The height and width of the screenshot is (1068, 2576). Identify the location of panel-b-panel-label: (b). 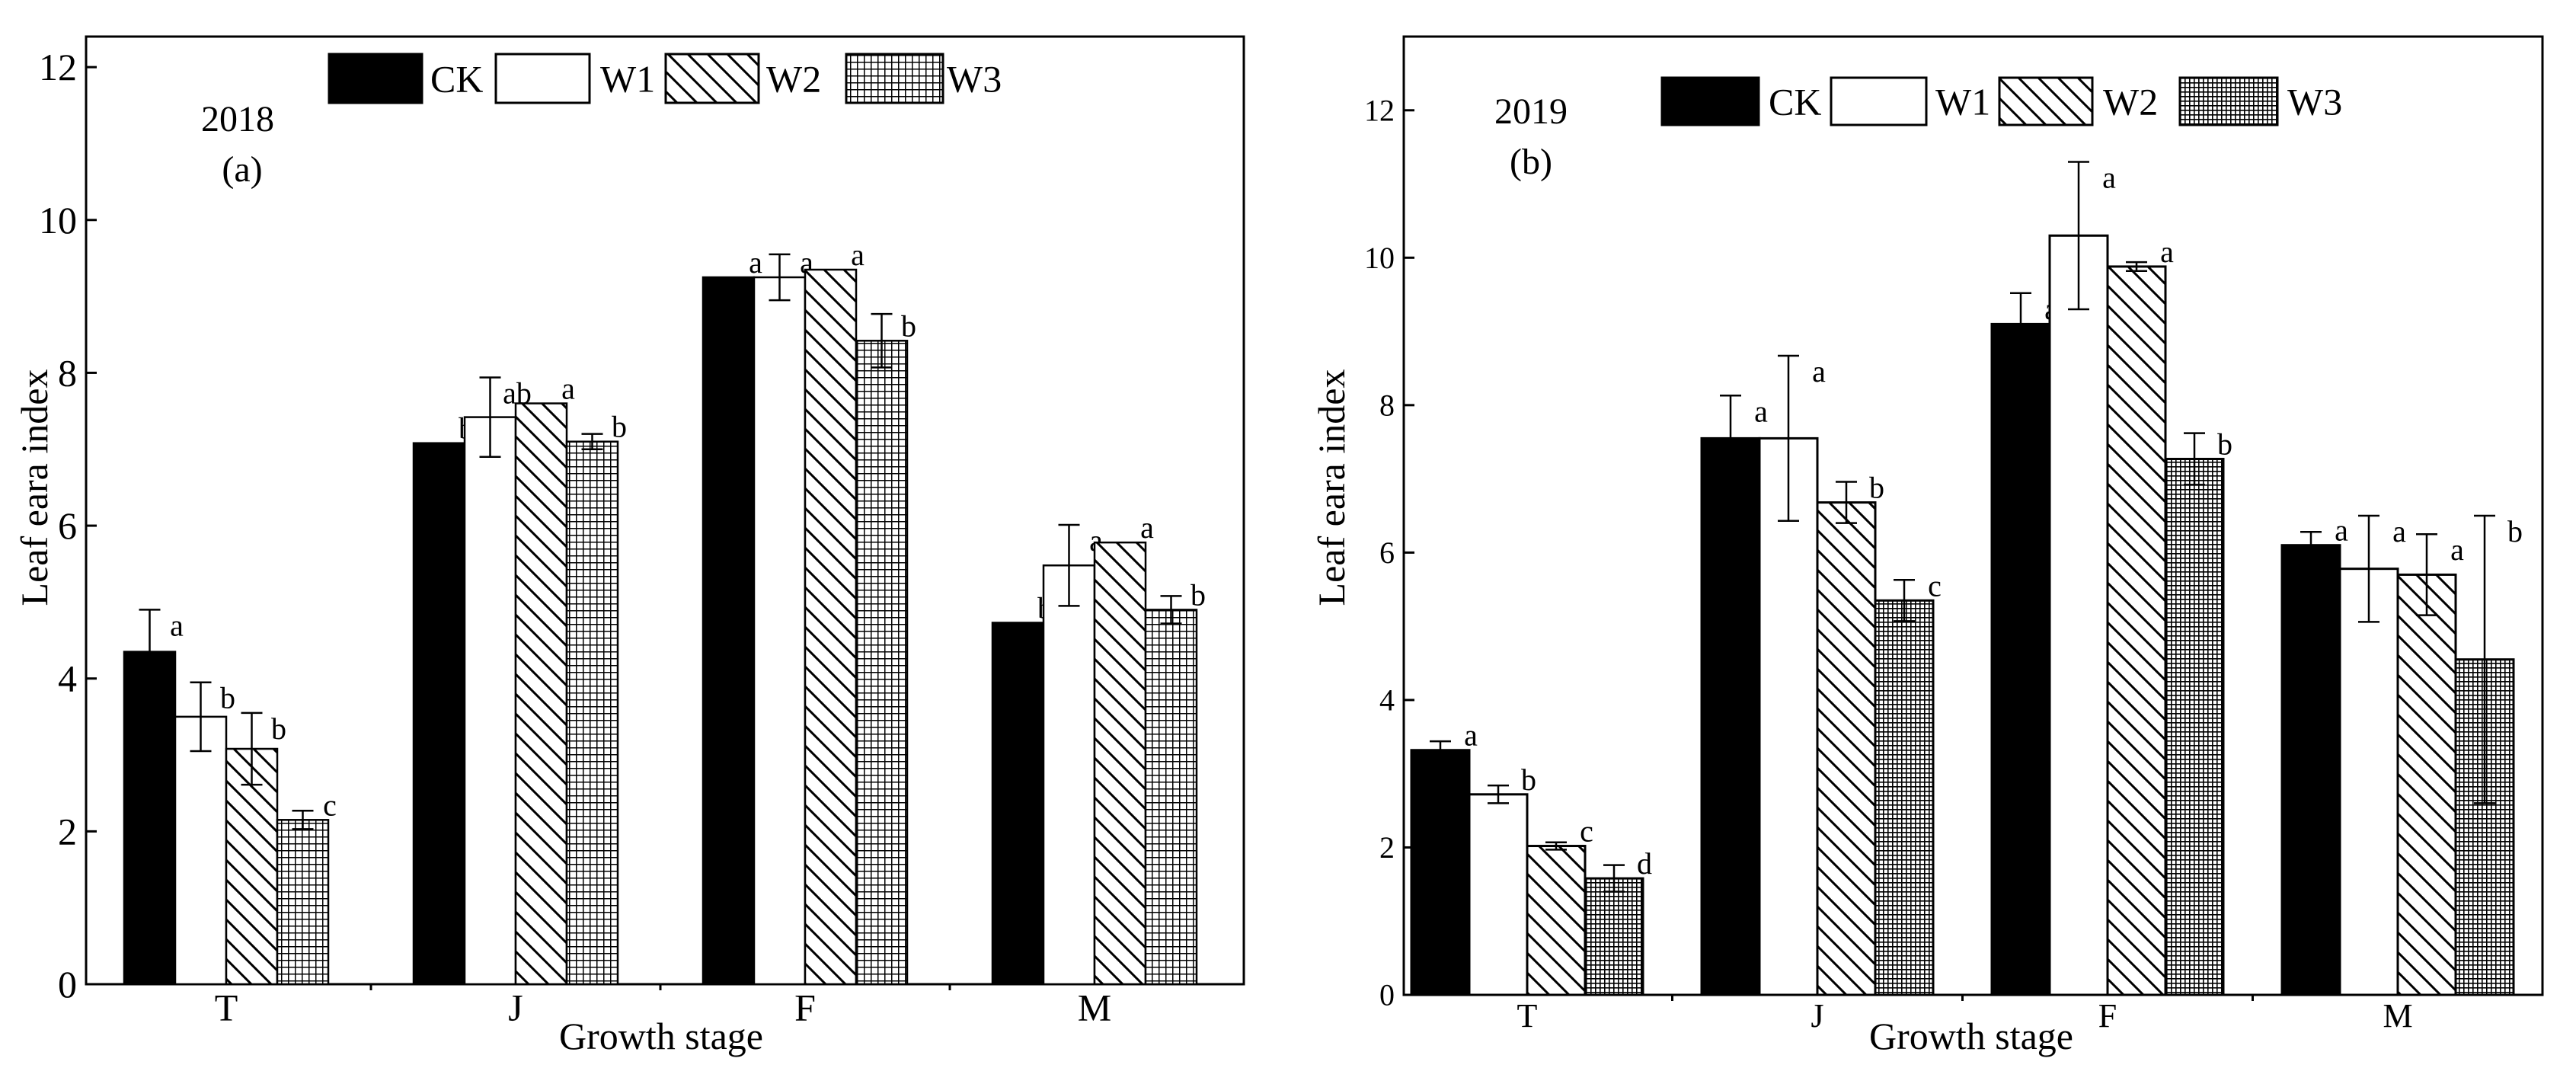
(1531, 162).